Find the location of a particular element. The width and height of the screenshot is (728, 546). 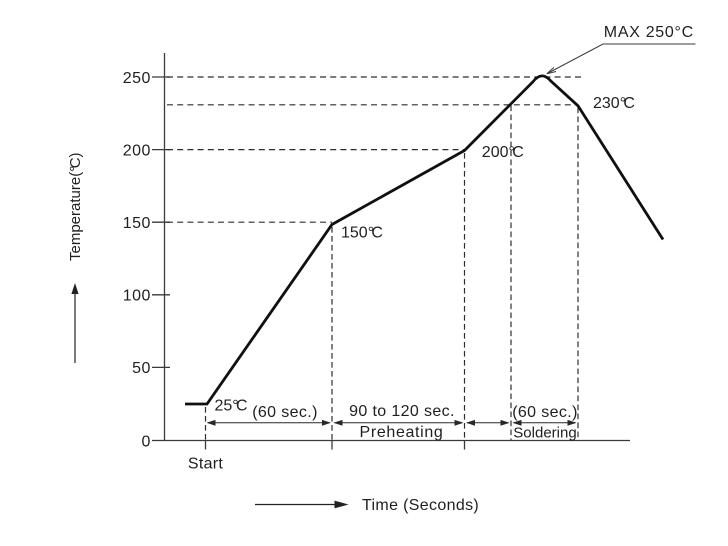

svg-text: Temperature(°C) is located at coordinates (75, 206).